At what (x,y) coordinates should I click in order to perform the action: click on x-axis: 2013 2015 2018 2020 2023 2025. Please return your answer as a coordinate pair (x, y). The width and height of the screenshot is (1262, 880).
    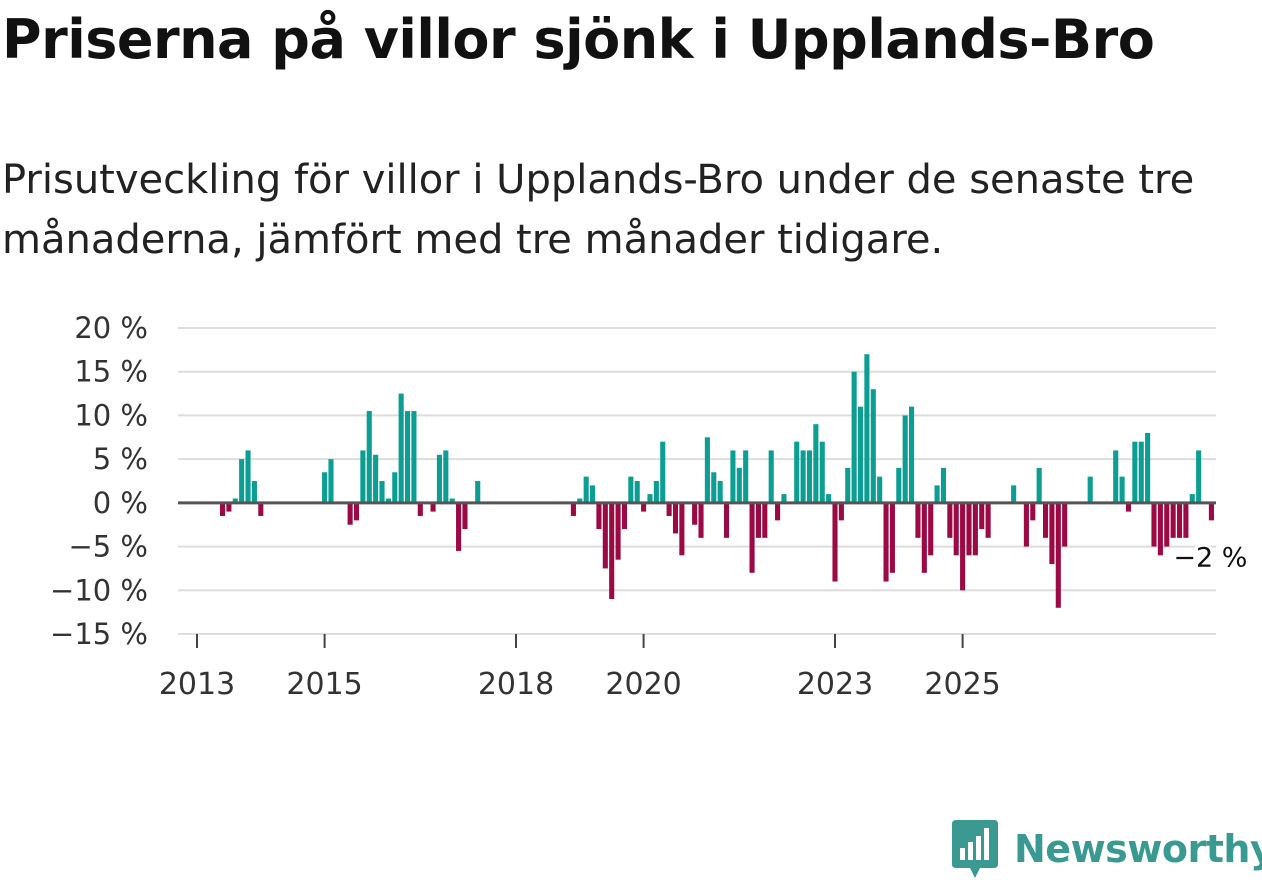
    Looking at the image, I should click on (580, 667).